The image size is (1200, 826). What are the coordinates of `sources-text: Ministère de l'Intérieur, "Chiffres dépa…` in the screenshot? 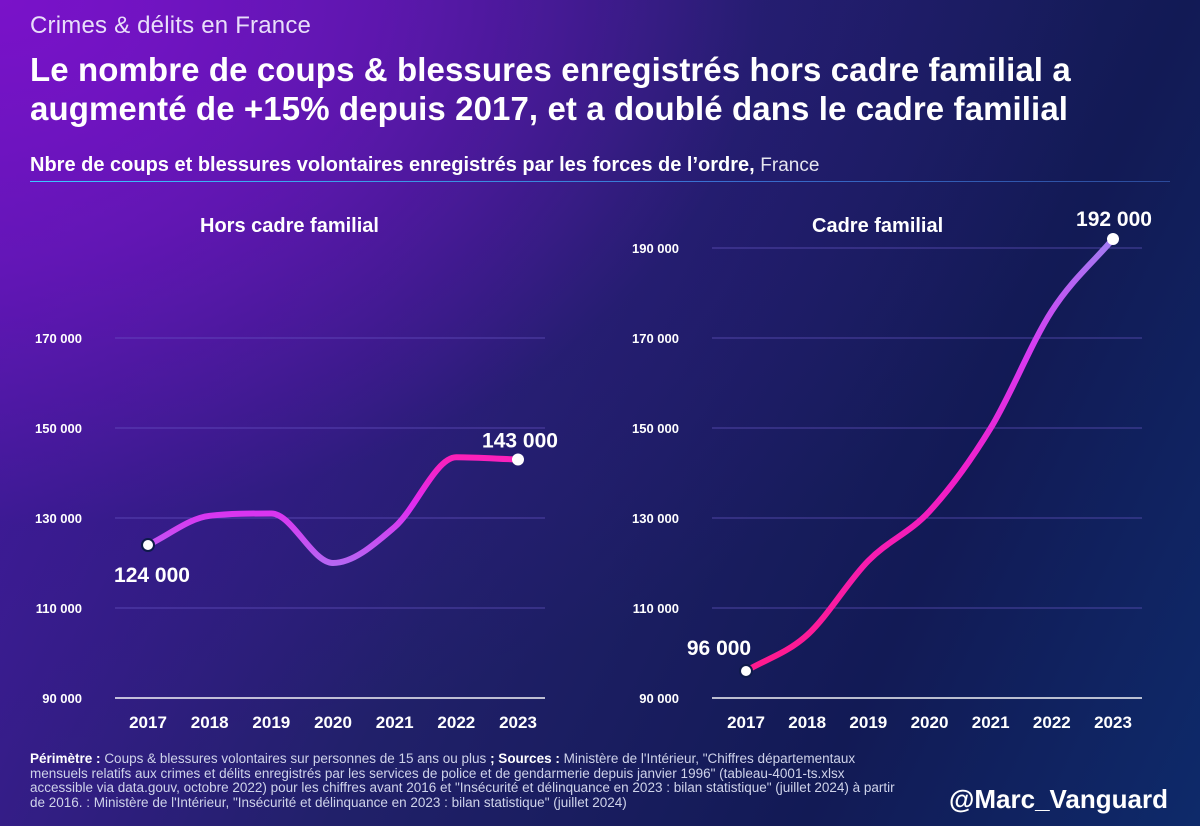 It's located at (462, 780).